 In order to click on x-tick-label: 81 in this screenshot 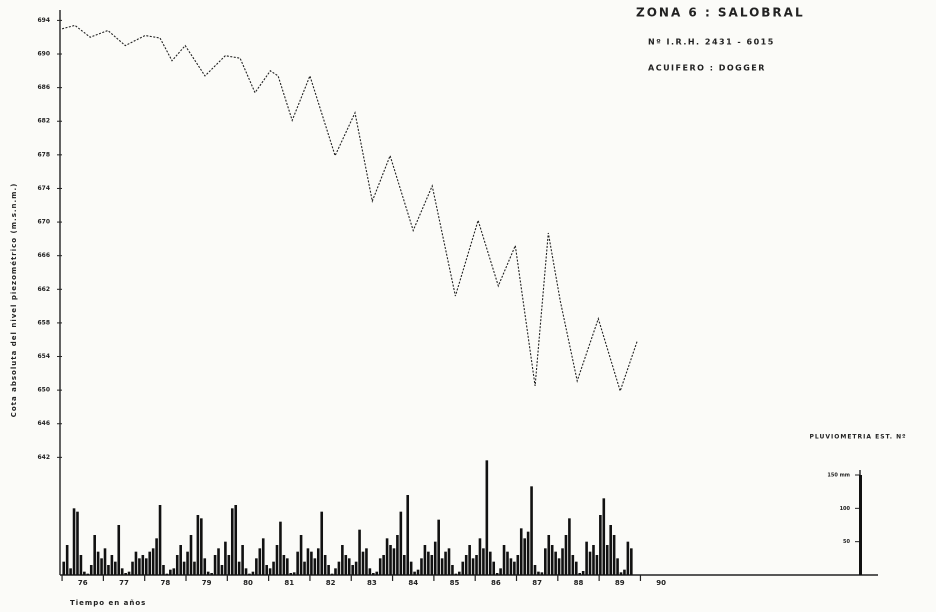, I will do `click(289, 583)`.